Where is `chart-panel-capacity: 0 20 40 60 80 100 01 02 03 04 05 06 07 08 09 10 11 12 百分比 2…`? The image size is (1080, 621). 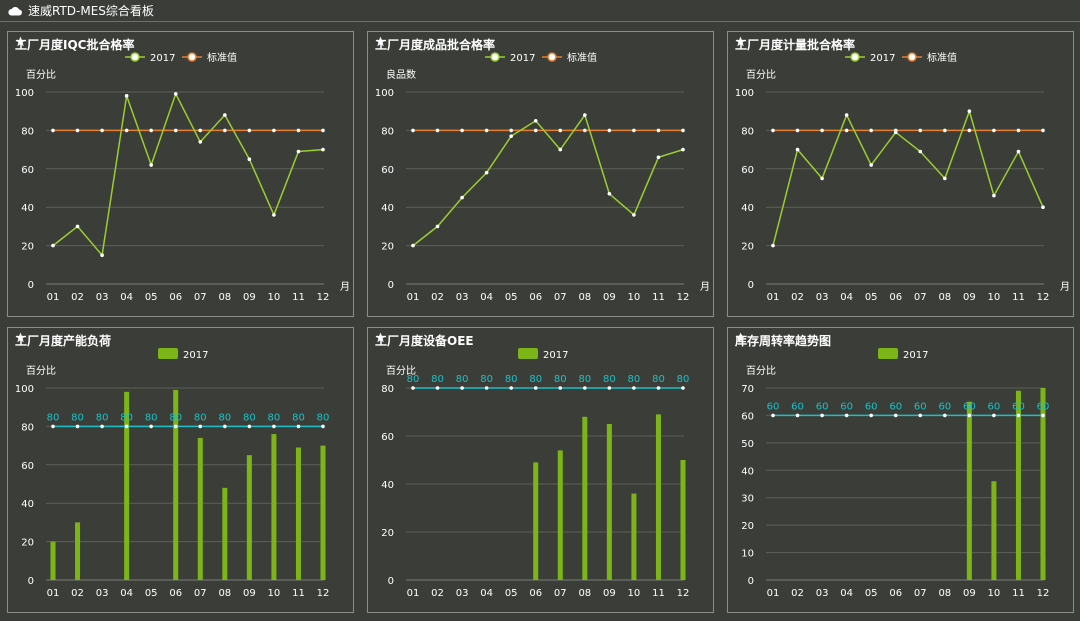
chart-panel-capacity: 0 20 40 60 80 100 01 02 03 04 05 06 07 08 09 10 11 12 百分比 2… is located at coordinates (180, 470).